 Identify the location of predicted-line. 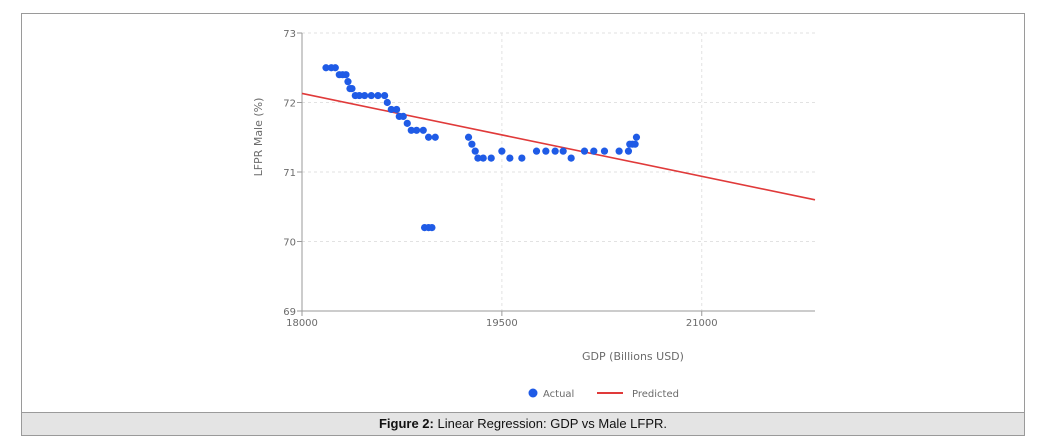
(558, 146).